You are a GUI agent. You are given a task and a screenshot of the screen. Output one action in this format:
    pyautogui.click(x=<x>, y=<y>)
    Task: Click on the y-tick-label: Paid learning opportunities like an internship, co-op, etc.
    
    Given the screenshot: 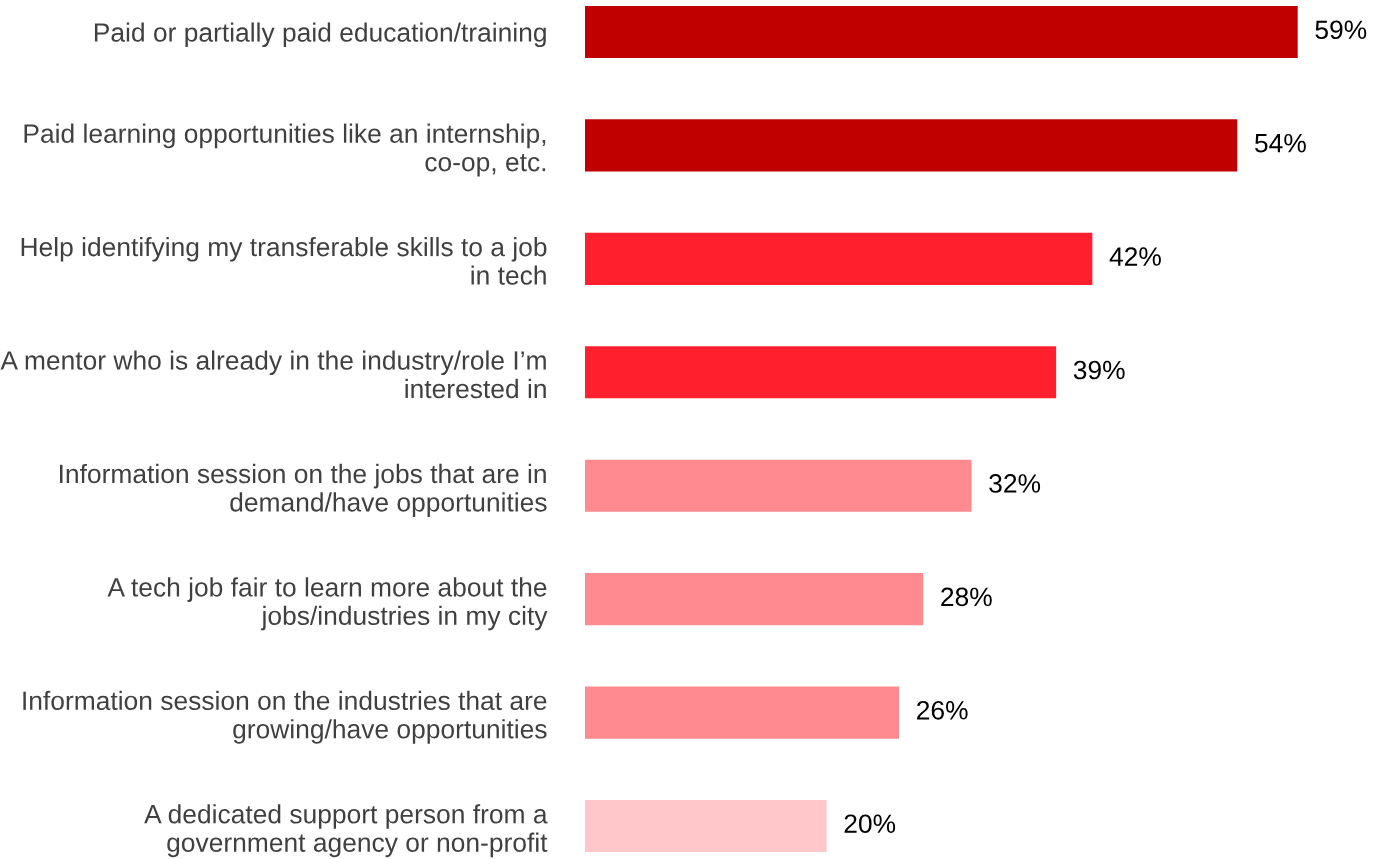 What is the action you would take?
    pyautogui.click(x=285, y=150)
    